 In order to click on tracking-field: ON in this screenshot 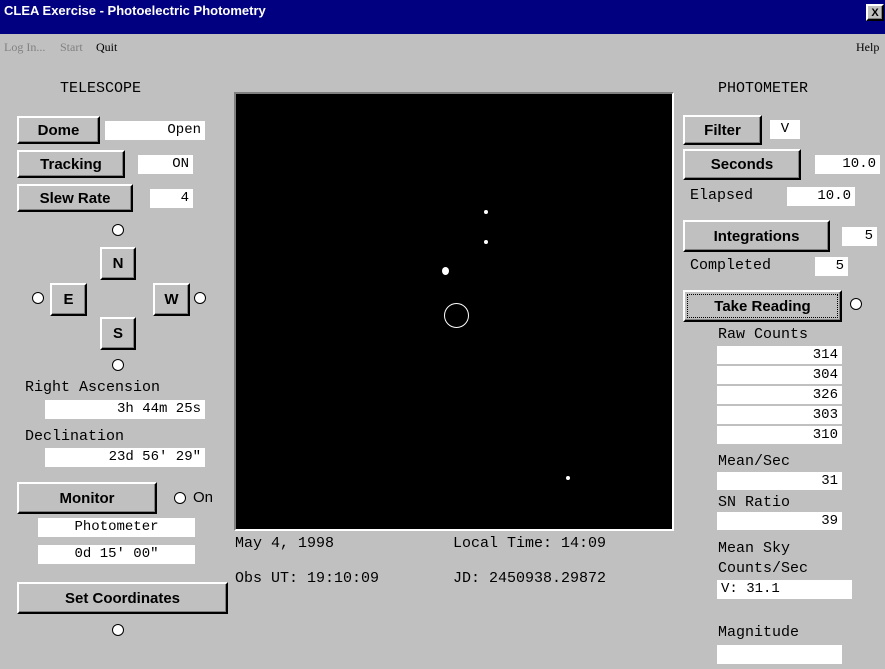, I will do `click(165, 164)`.